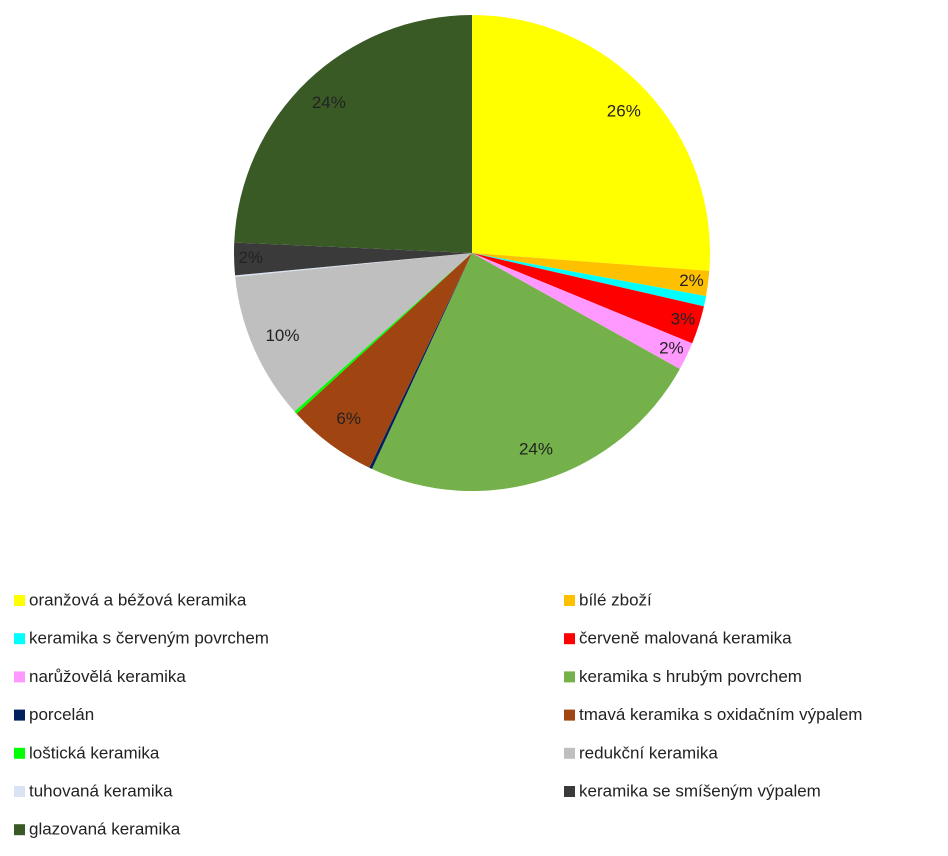 The width and height of the screenshot is (948, 856). Describe the element at coordinates (94, 752) in the screenshot. I see `legend-label: loštická keramika` at that location.